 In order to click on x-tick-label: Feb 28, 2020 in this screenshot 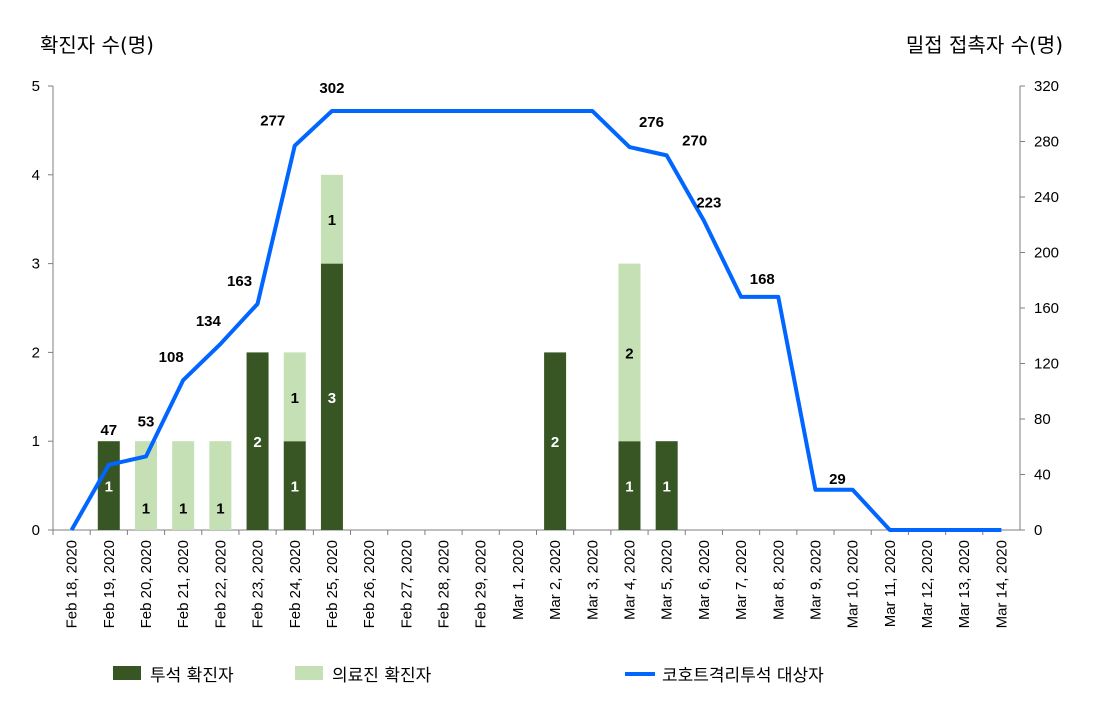, I will do `click(444, 584)`.